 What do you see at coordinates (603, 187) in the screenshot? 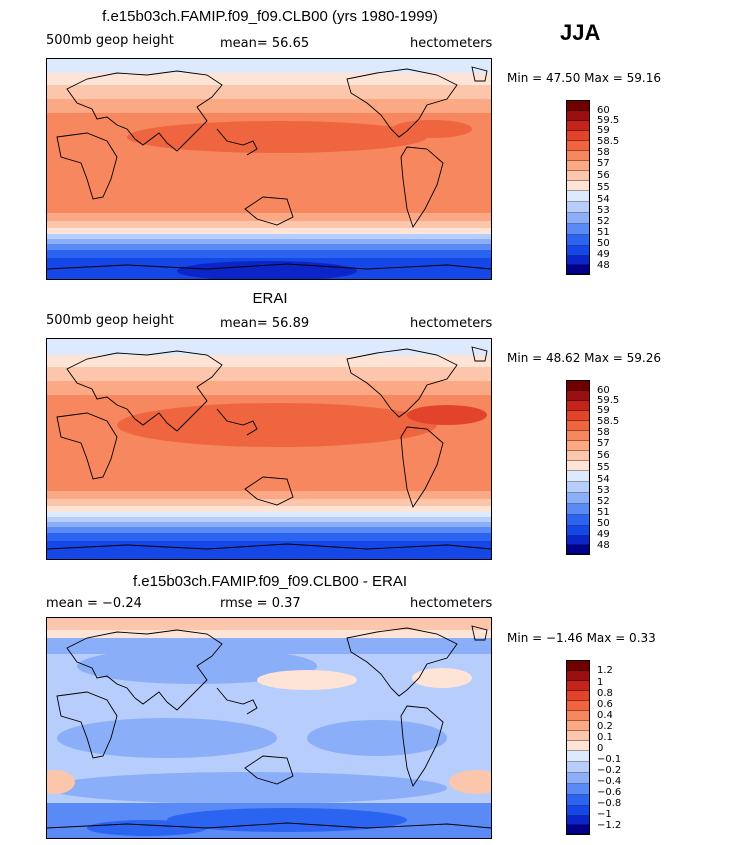
I see `panel-1-cbar-label: 55` at bounding box center [603, 187].